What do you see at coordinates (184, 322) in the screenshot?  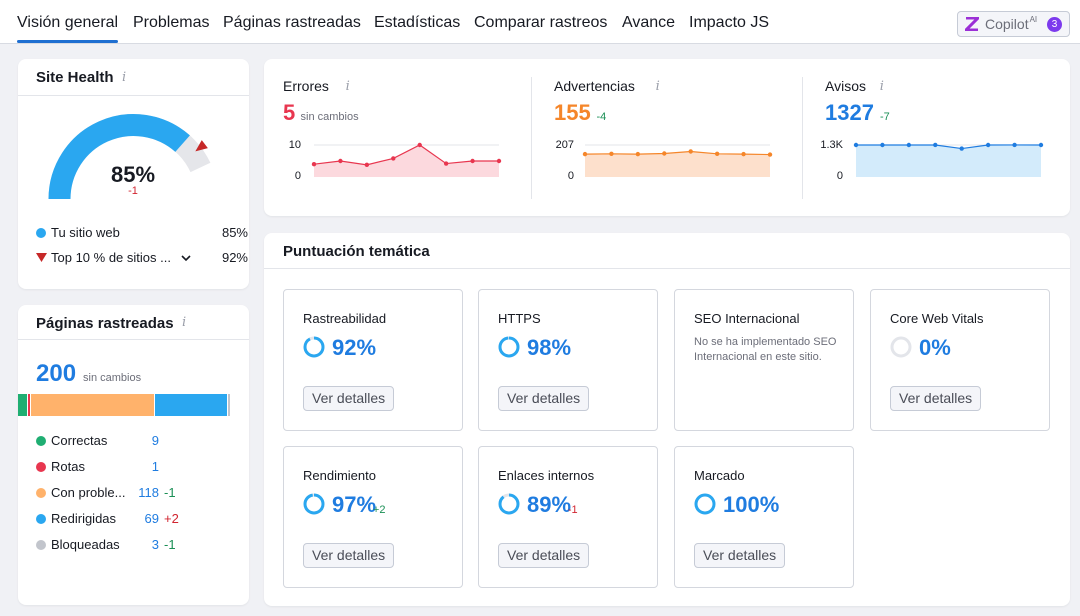 I see `crawled-pages-info-icon: i` at bounding box center [184, 322].